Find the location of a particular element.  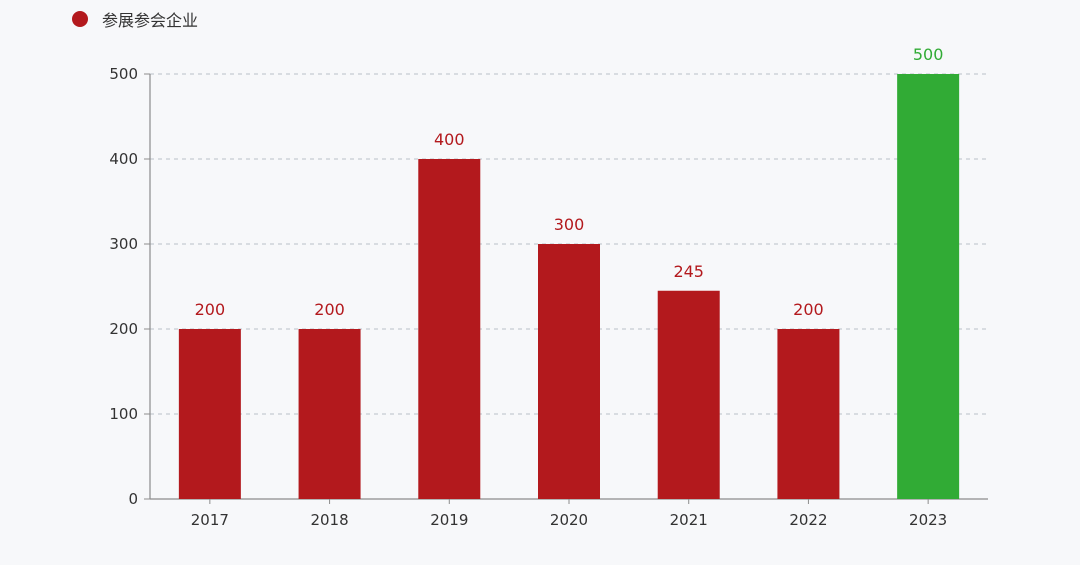

x-tick-label: 2017 is located at coordinates (210, 520).